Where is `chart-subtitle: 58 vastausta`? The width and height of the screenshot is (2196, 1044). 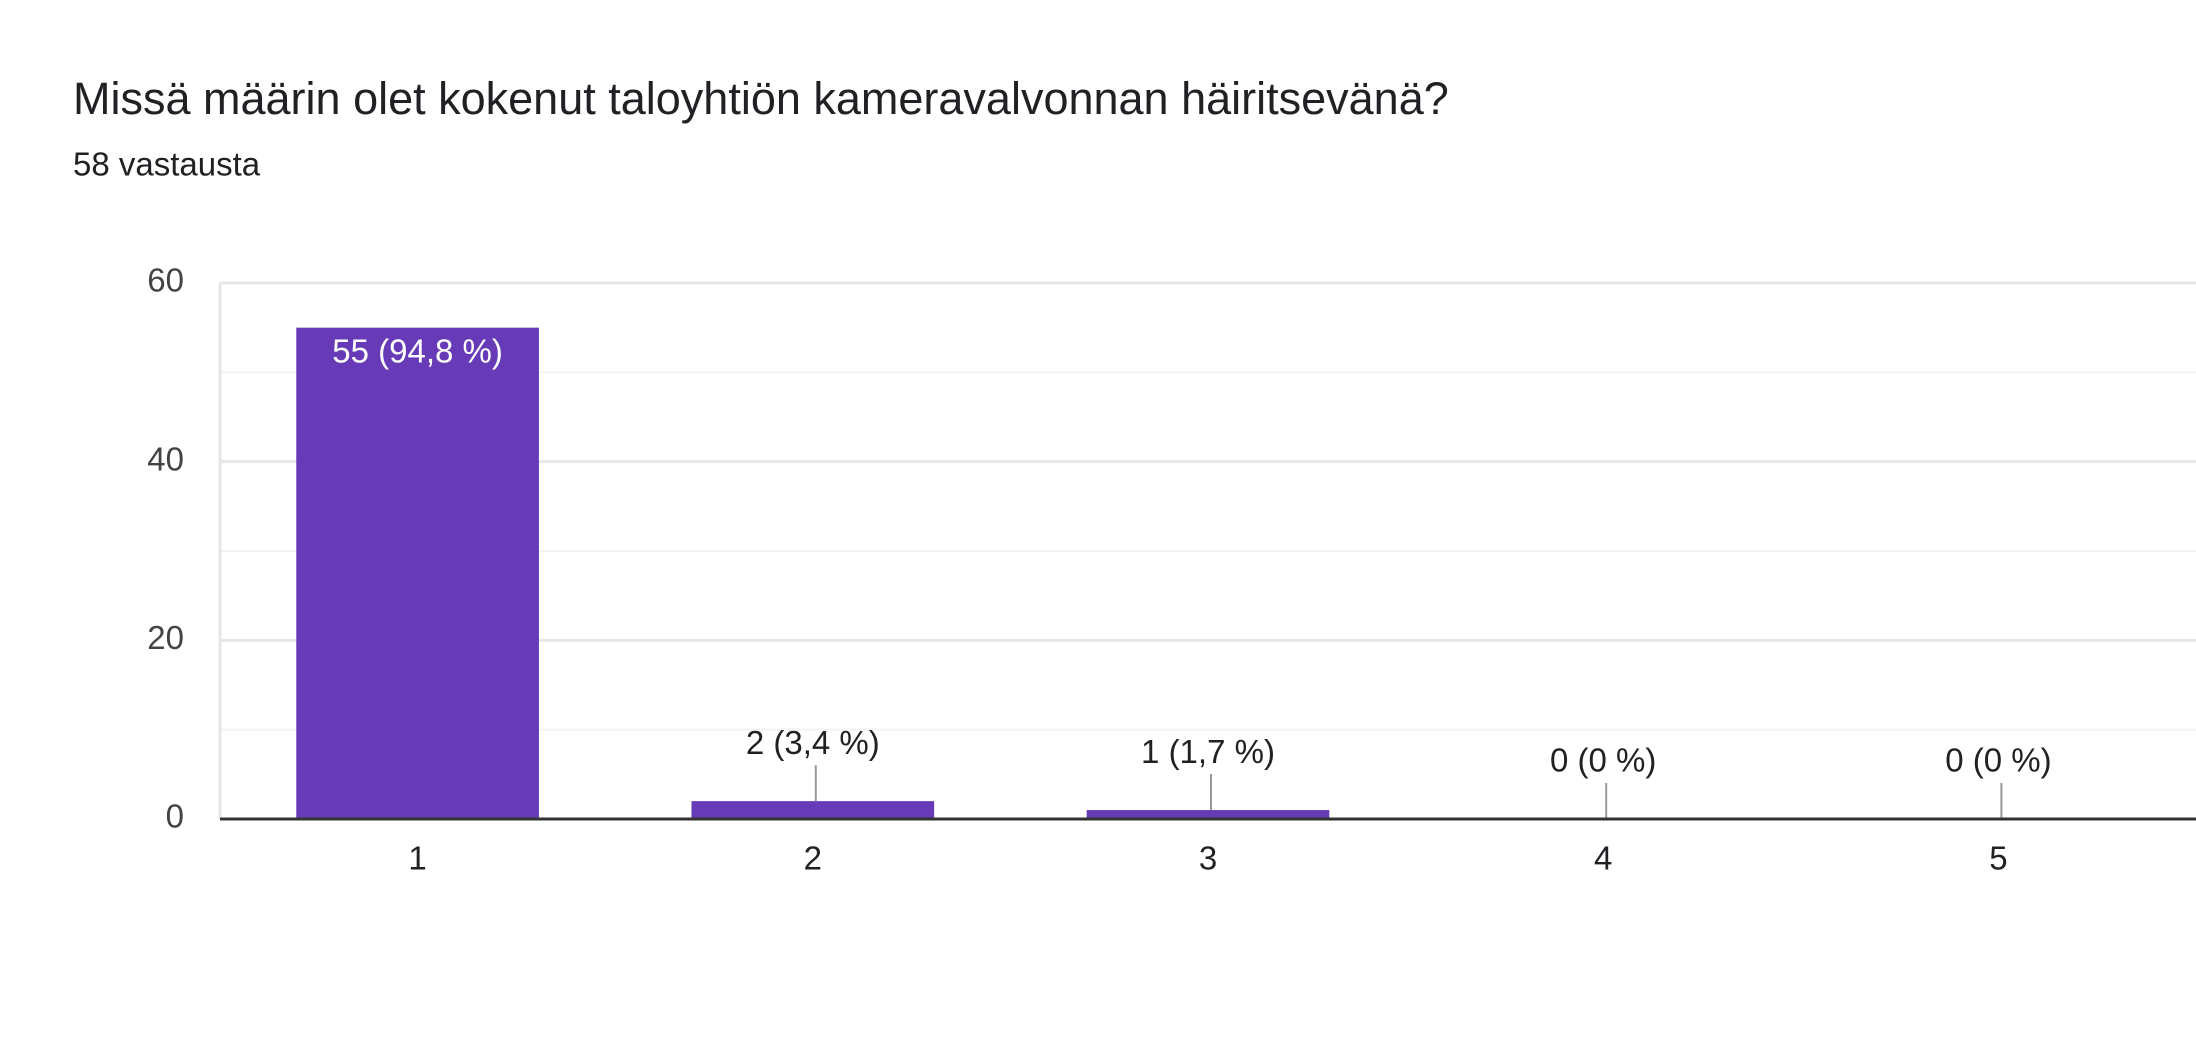
chart-subtitle: 58 vastausta is located at coordinates (167, 164).